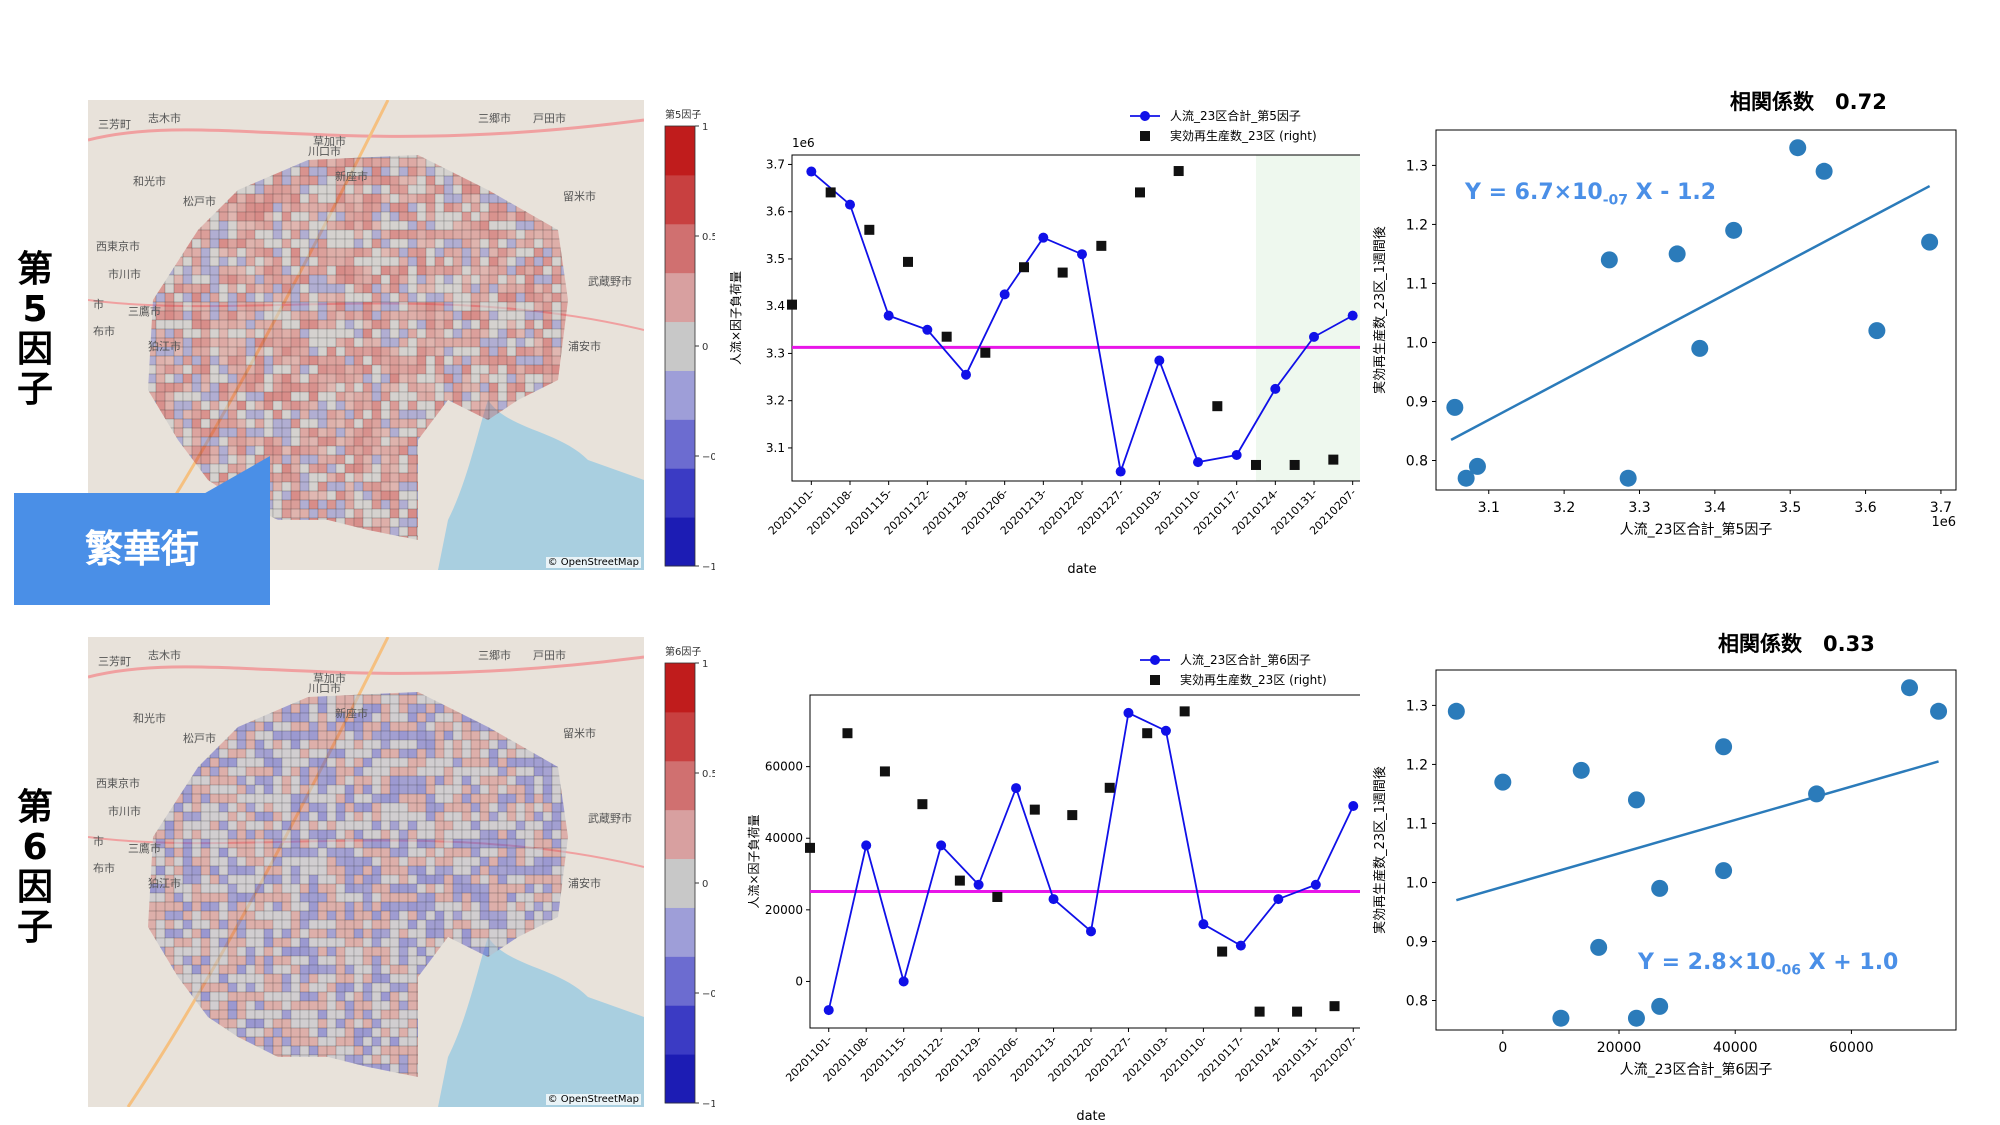  What do you see at coordinates (784, 910) in the screenshot?
I see `y-tick-label: 20000` at bounding box center [784, 910].